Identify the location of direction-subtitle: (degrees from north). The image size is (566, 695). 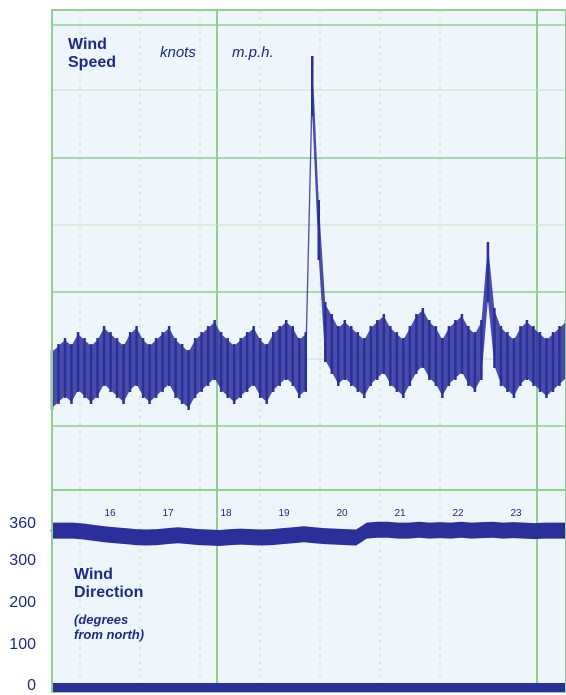
(109, 627).